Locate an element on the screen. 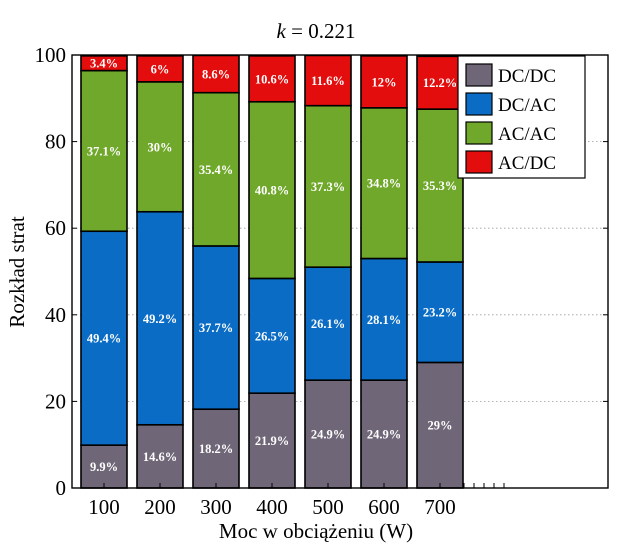 The width and height of the screenshot is (629, 551). y-tick-label: 80 is located at coordinates (55, 142).